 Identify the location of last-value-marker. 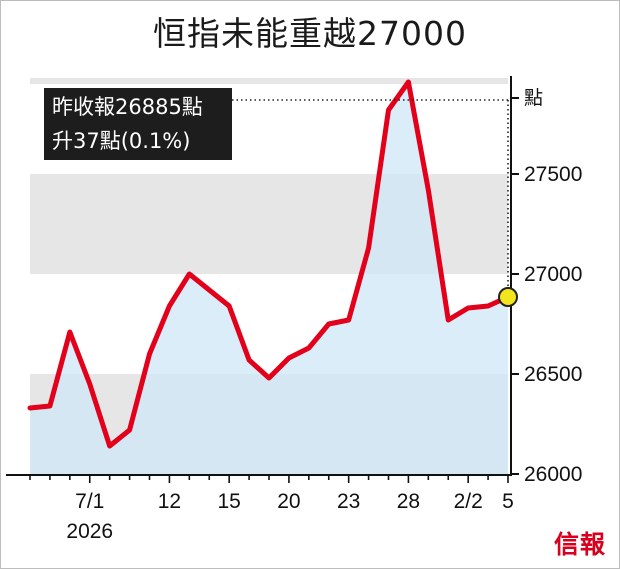
(508, 297).